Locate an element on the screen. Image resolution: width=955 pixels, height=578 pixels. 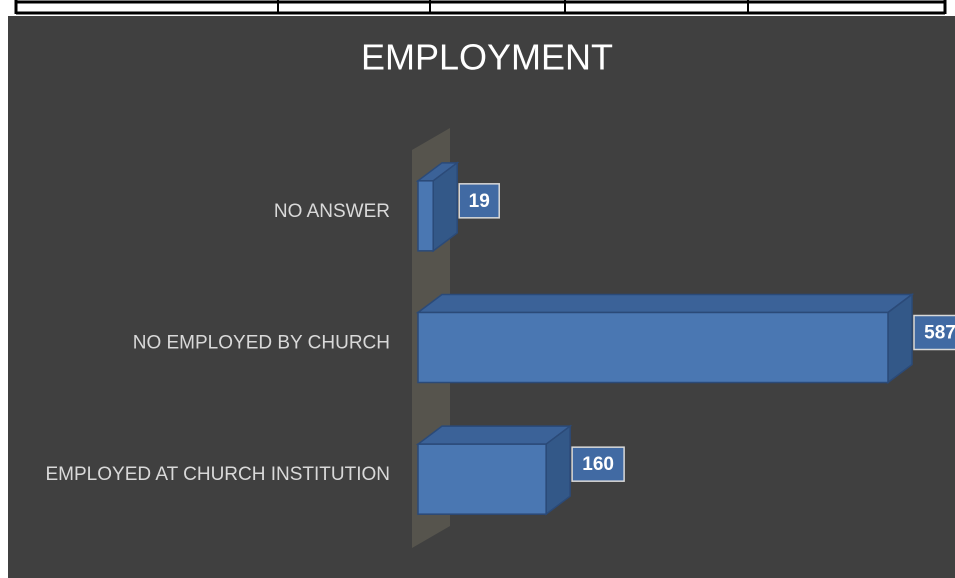
y-tick-label: NO EMPLOYED BY CHURCH is located at coordinates (261, 343).